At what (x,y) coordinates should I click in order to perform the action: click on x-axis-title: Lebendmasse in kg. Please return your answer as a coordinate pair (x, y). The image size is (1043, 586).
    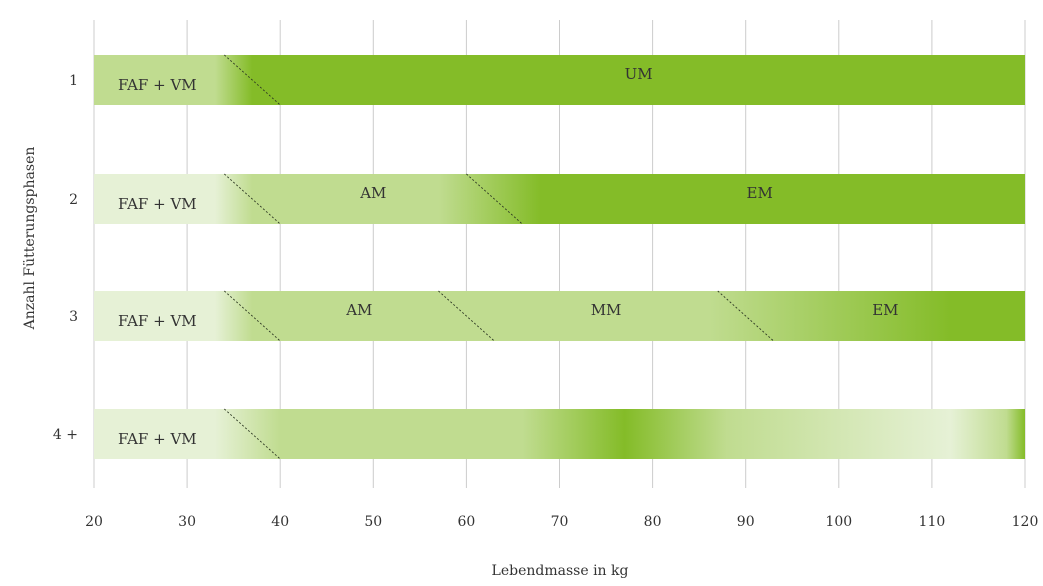
    Looking at the image, I should click on (560, 571).